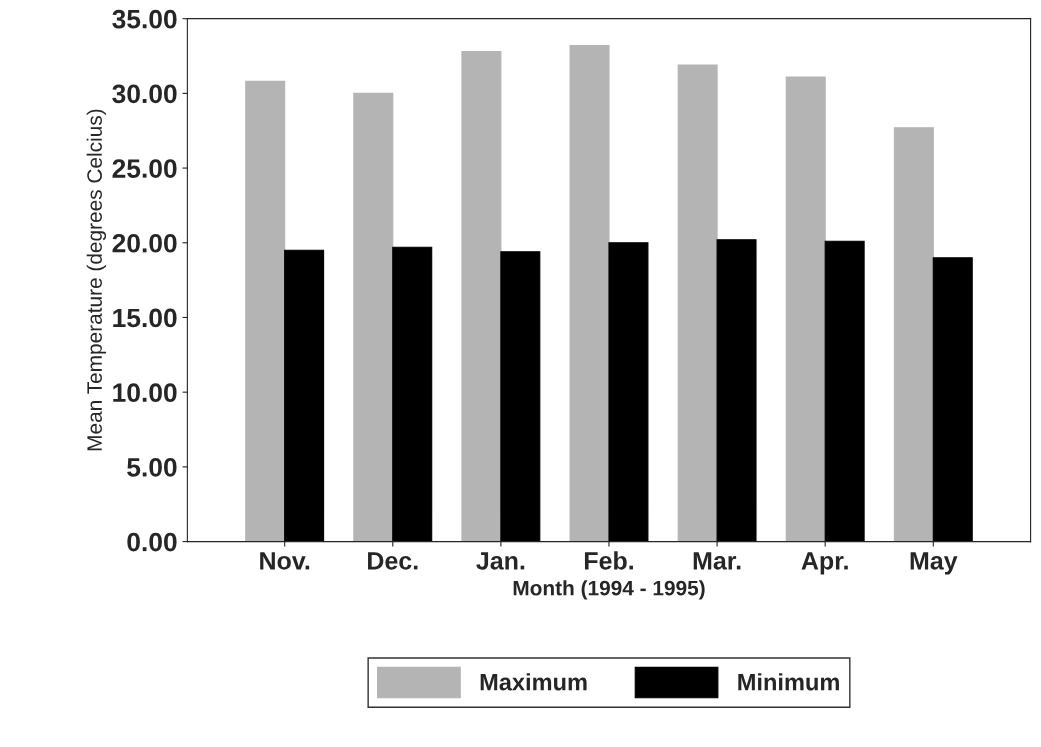  I want to click on x-tick-label: Mar., so click(717, 561).